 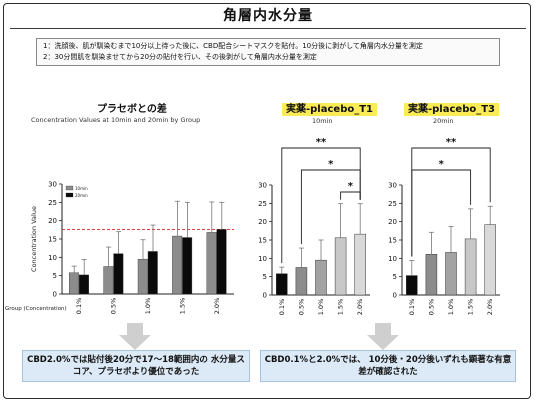 What do you see at coordinates (452, 108) in the screenshot?
I see `right-panel-title: 実薬-placebo_T3` at bounding box center [452, 108].